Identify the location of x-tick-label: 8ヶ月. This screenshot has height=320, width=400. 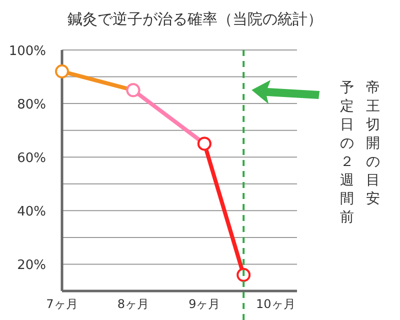
(133, 304).